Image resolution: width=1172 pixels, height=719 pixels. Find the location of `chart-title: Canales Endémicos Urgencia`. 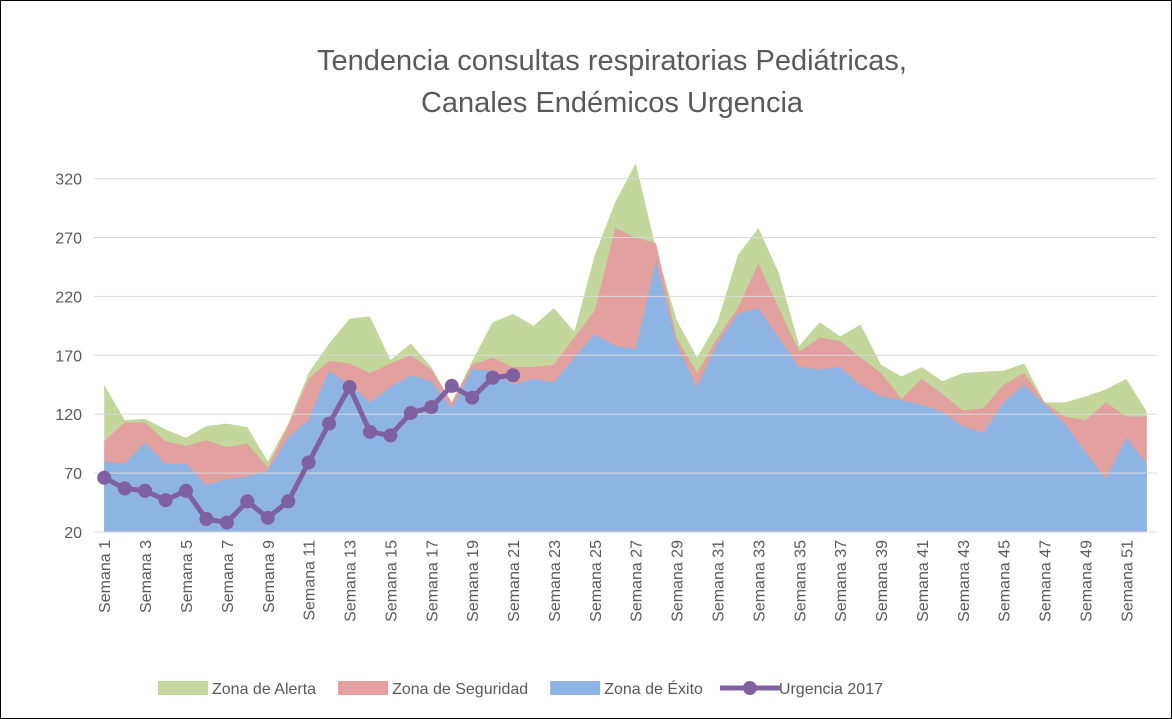

chart-title: Canales Endémicos Urgencia is located at coordinates (612, 103).